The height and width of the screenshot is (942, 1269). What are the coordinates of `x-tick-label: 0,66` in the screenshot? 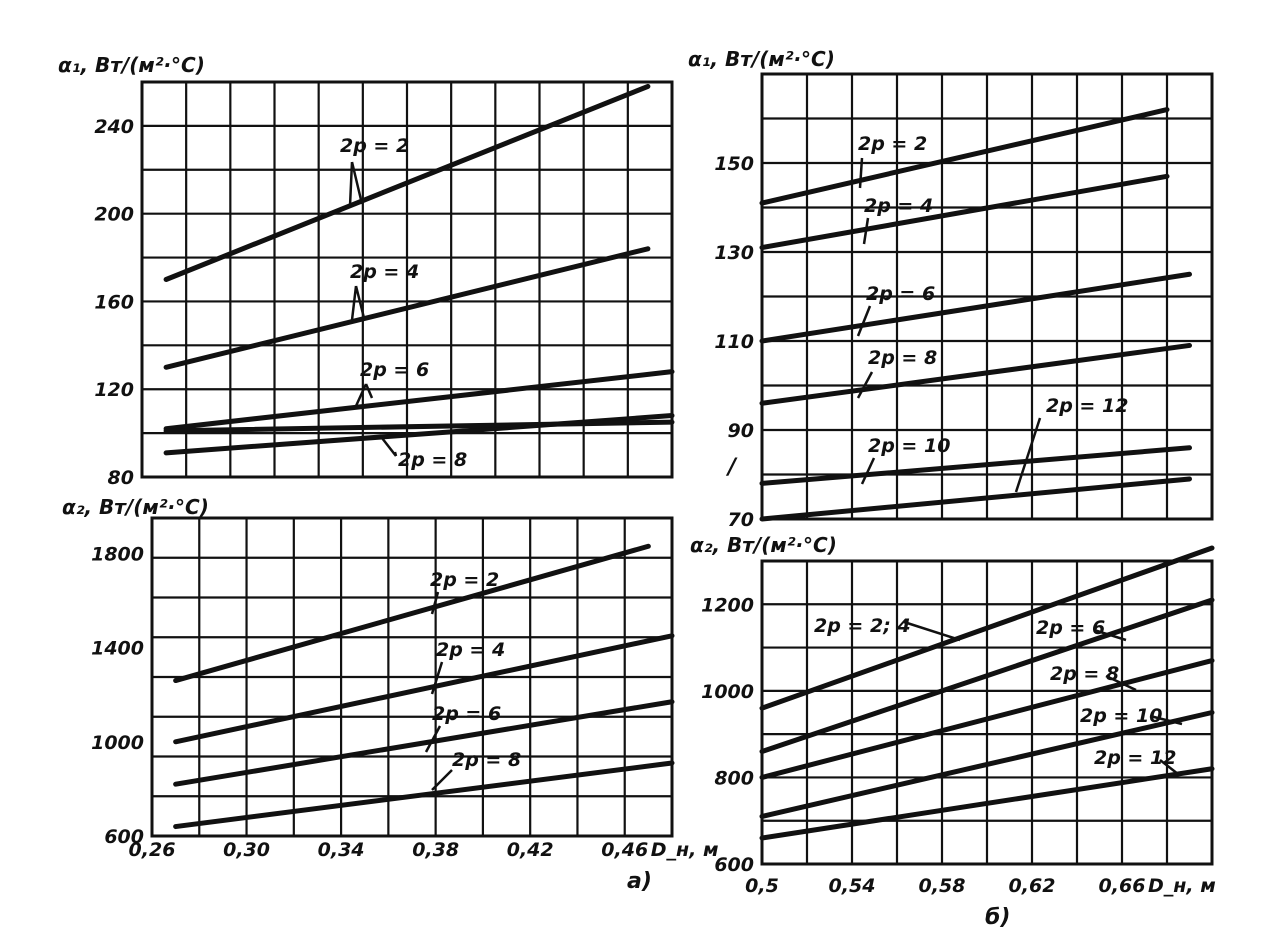 It's located at (1122, 886).